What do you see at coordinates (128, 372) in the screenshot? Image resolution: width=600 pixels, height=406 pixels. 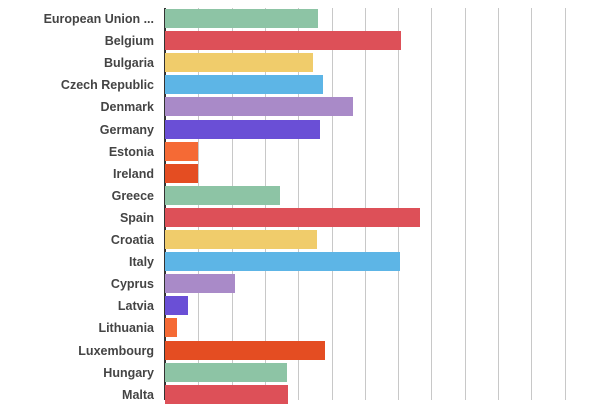 I see `category-label: Hungary` at bounding box center [128, 372].